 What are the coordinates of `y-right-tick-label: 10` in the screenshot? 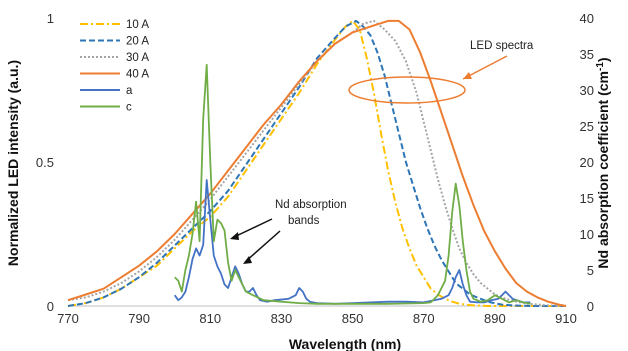 It's located at (587, 234).